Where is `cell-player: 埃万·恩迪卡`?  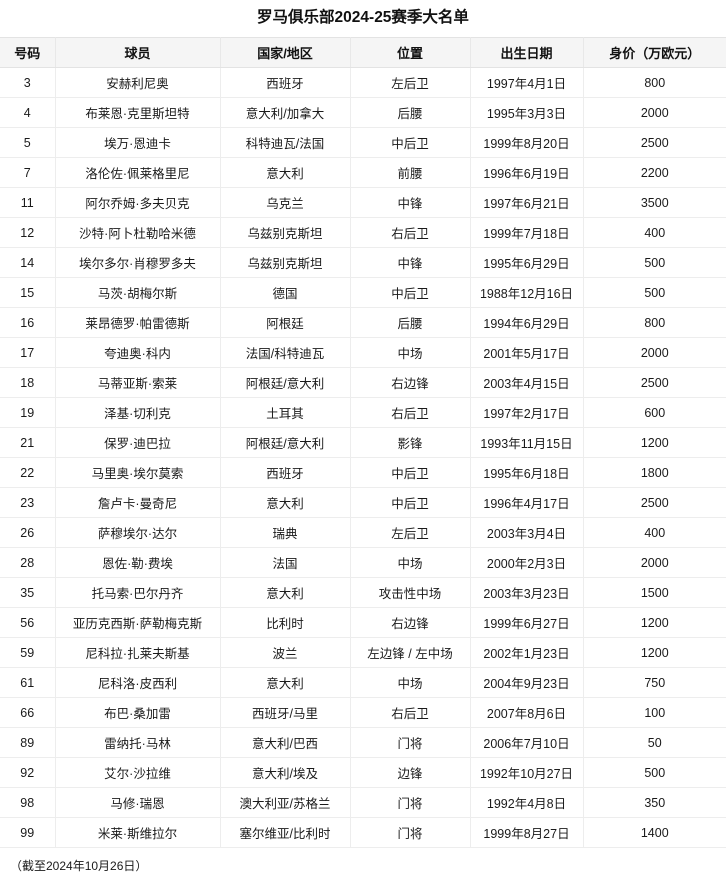 cell-player: 埃万·恩迪卡 is located at coordinates (138, 142).